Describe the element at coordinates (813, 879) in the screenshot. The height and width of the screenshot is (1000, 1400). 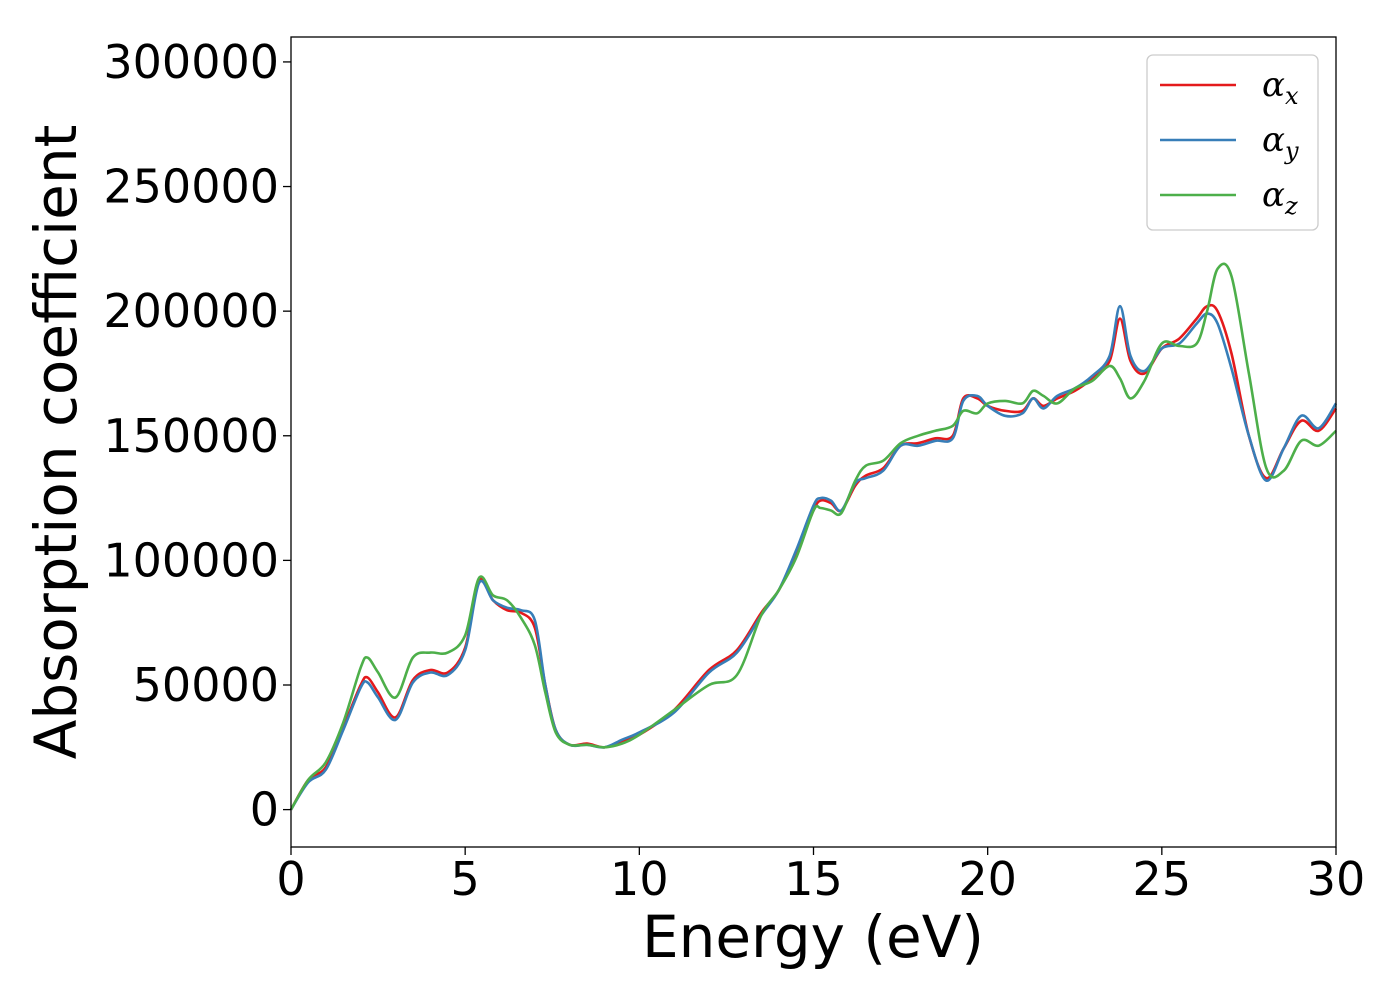
I see `x-tick-label: 15` at that location.